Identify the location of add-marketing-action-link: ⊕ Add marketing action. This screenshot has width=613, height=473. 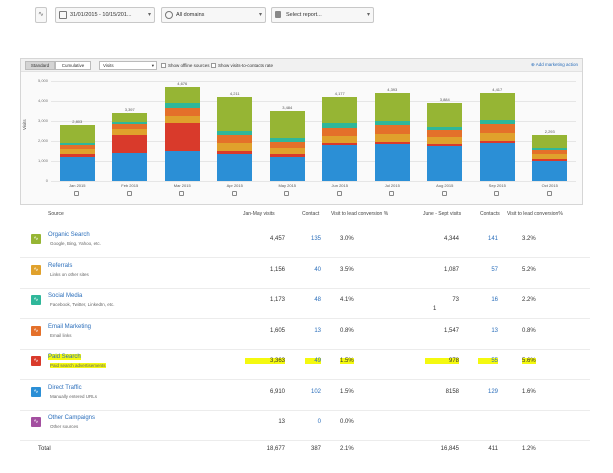
(554, 65).